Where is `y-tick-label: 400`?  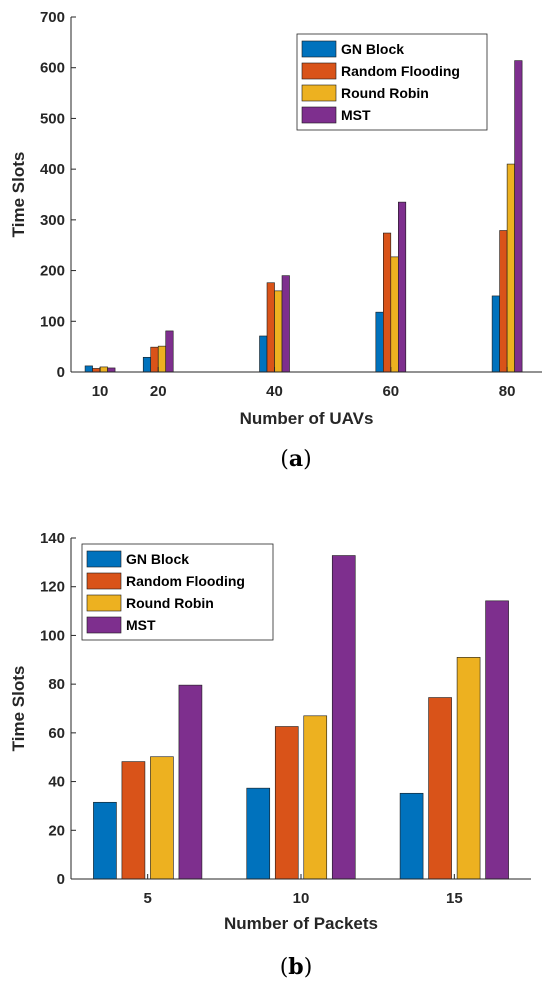
y-tick-label: 400 is located at coordinates (52, 169).